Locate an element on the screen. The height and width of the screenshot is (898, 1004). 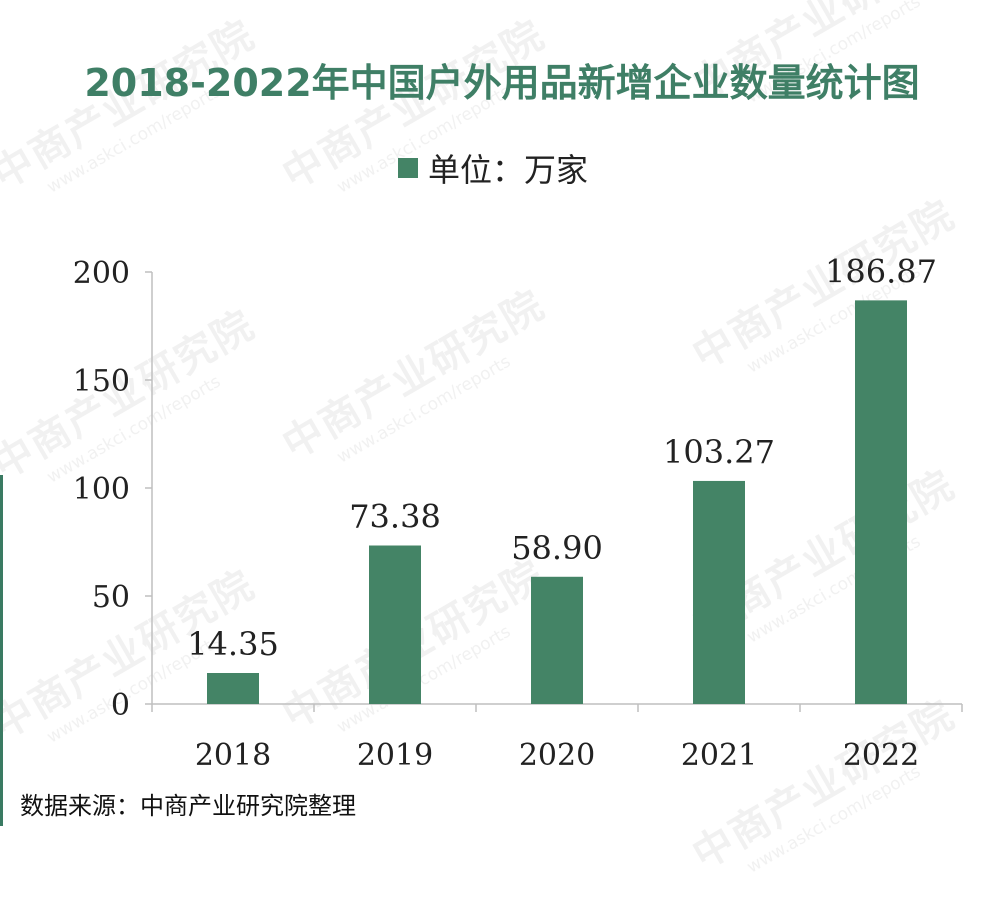
y-tick-label: 150 is located at coordinates (101, 381).